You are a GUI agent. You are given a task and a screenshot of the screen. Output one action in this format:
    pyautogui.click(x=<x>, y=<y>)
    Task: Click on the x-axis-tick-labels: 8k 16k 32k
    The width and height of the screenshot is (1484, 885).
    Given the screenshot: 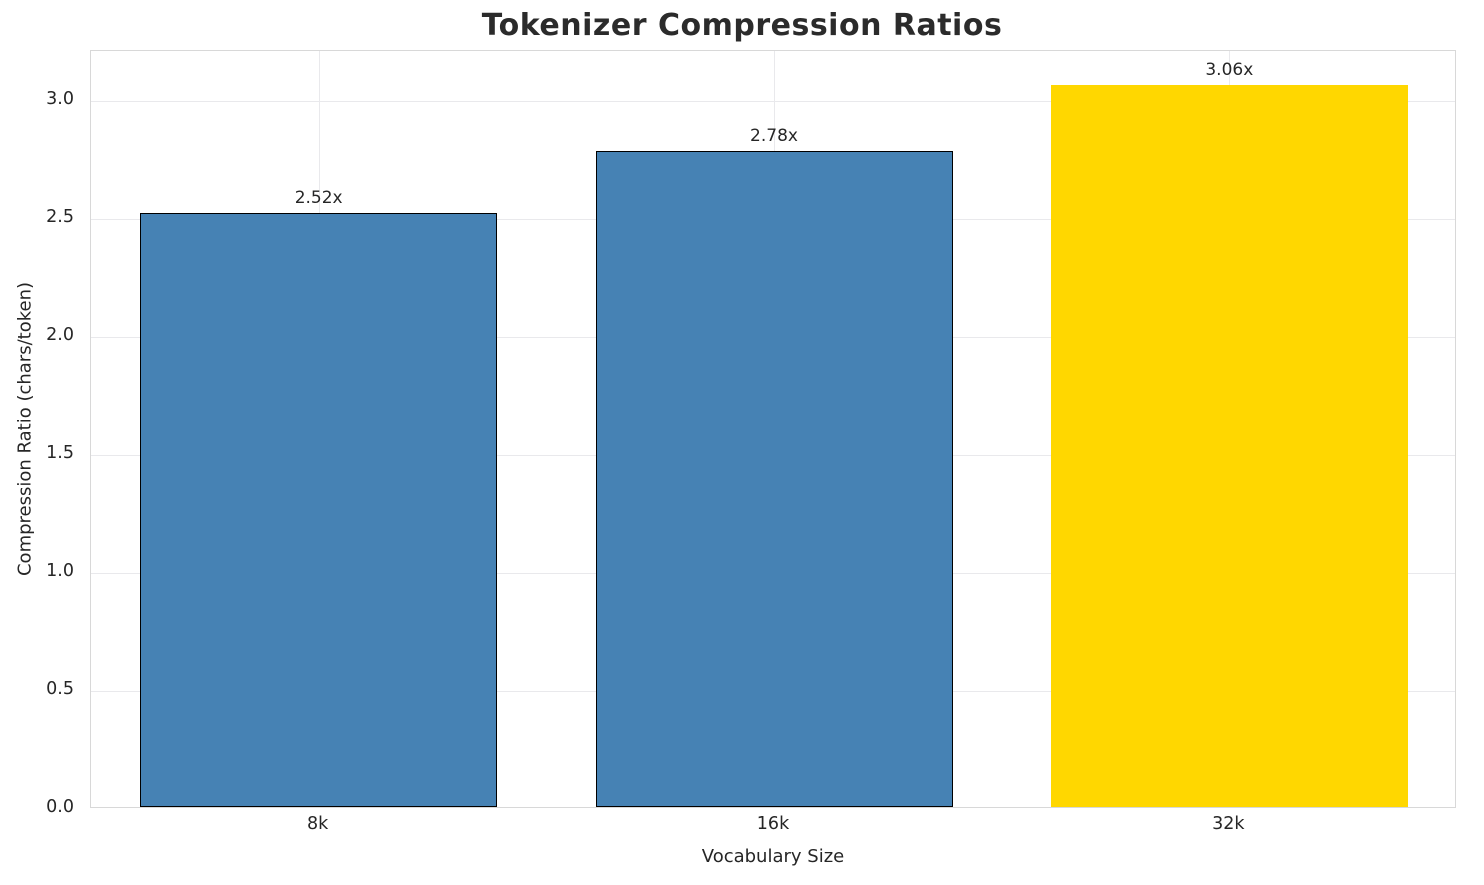 What is the action you would take?
    pyautogui.click(x=773, y=827)
    